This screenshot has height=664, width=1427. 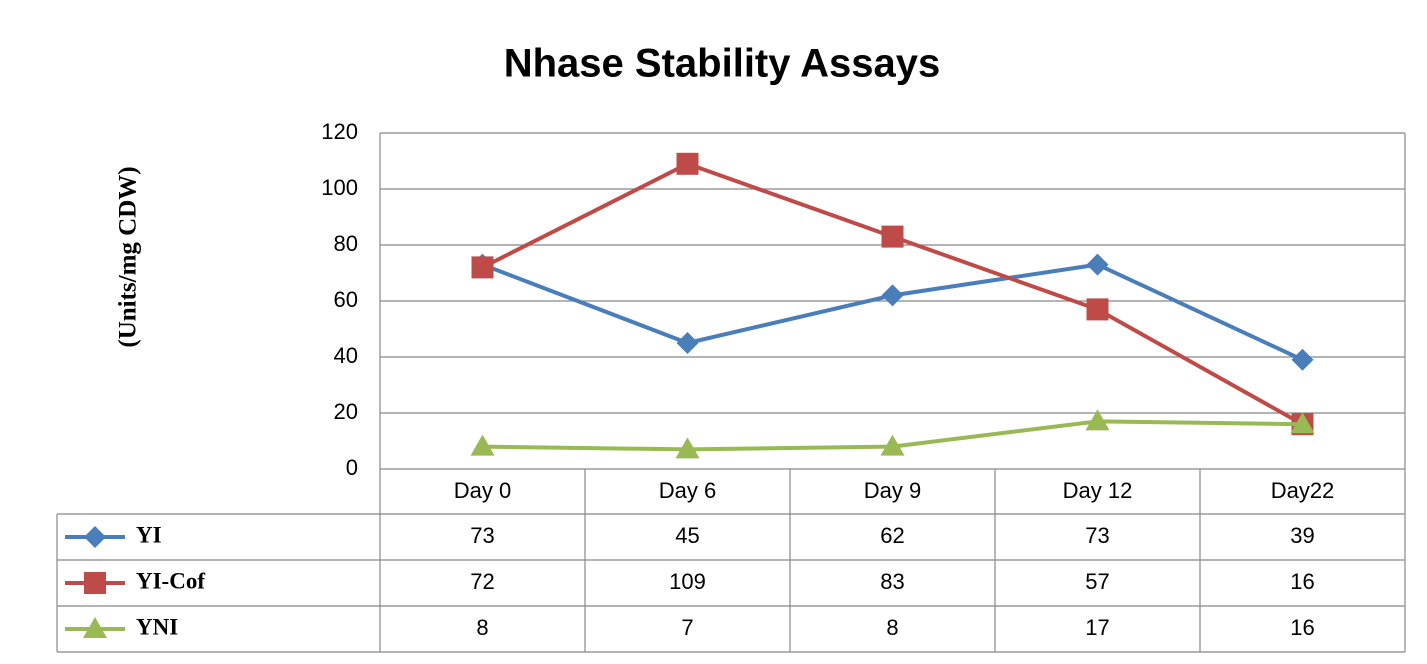 What do you see at coordinates (892, 490) in the screenshot?
I see `x-tick-label: Day 9` at bounding box center [892, 490].